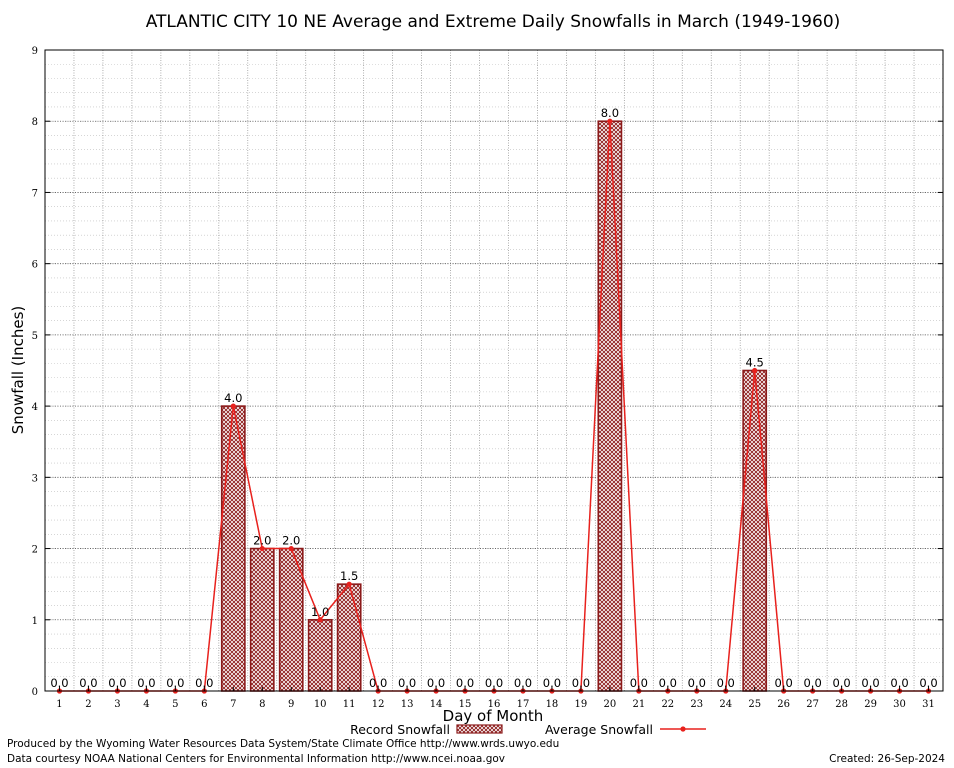  What do you see at coordinates (35, 122) in the screenshot?
I see `y-tick-label: 8` at bounding box center [35, 122].